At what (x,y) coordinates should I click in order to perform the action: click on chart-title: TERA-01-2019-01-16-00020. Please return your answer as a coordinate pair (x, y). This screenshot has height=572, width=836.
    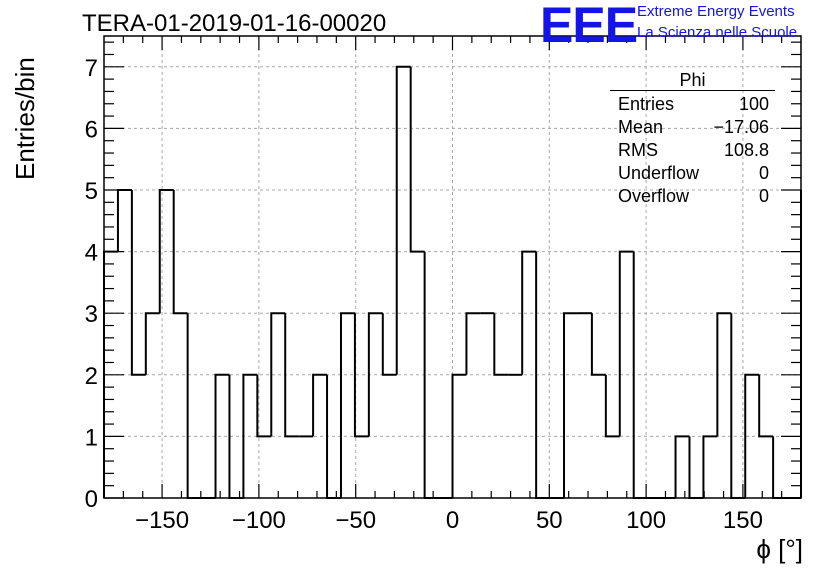
    Looking at the image, I should click on (234, 23).